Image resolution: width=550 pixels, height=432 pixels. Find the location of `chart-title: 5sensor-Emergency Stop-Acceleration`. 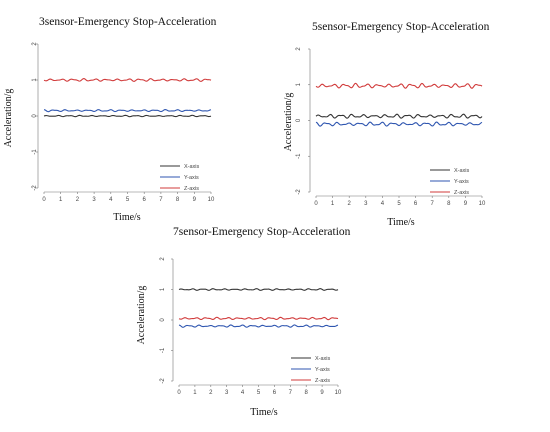

chart-title: 5sensor-Emergency Stop-Acceleration is located at coordinates (401, 27).